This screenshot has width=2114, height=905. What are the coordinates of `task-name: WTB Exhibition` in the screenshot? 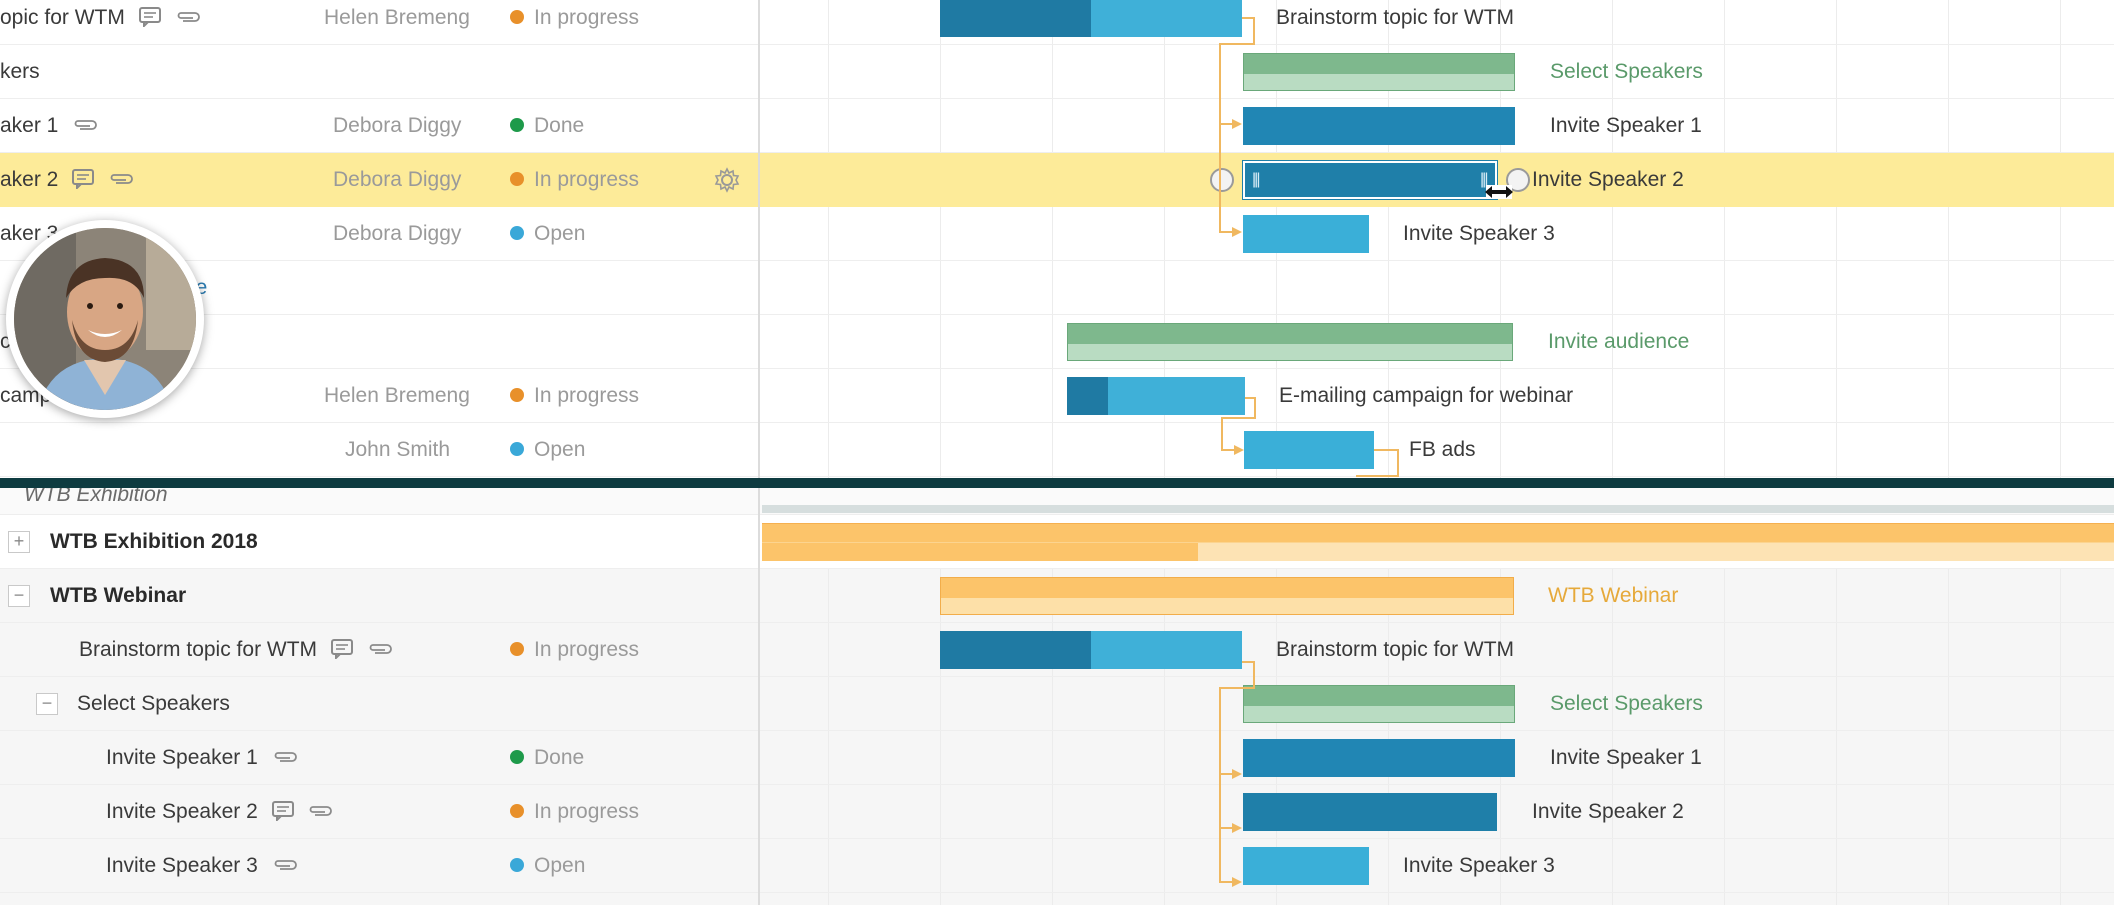 It's located at (96, 497).